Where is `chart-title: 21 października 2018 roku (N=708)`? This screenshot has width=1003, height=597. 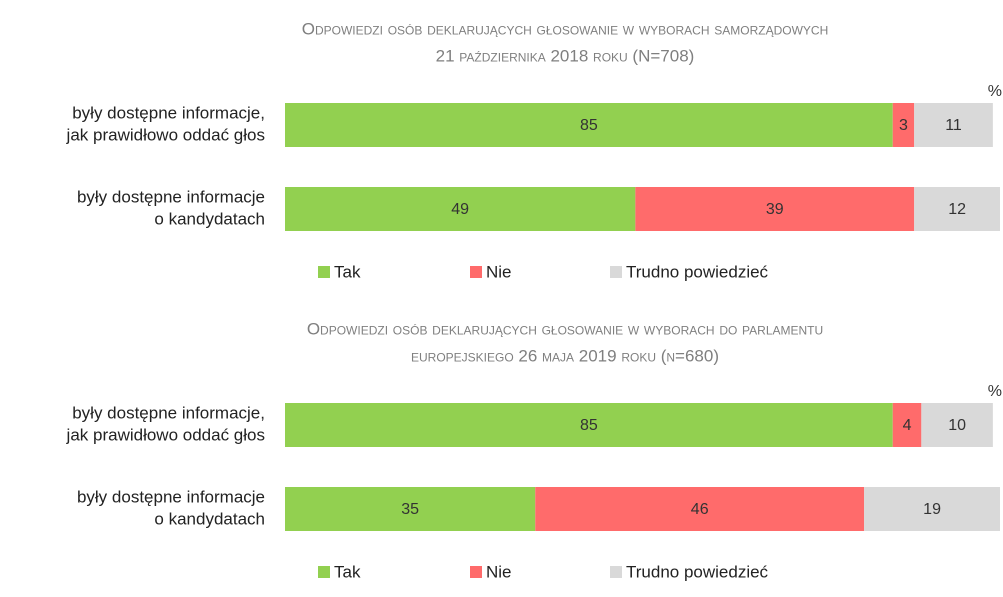 chart-title: 21 października 2018 roku (N=708) is located at coordinates (565, 55).